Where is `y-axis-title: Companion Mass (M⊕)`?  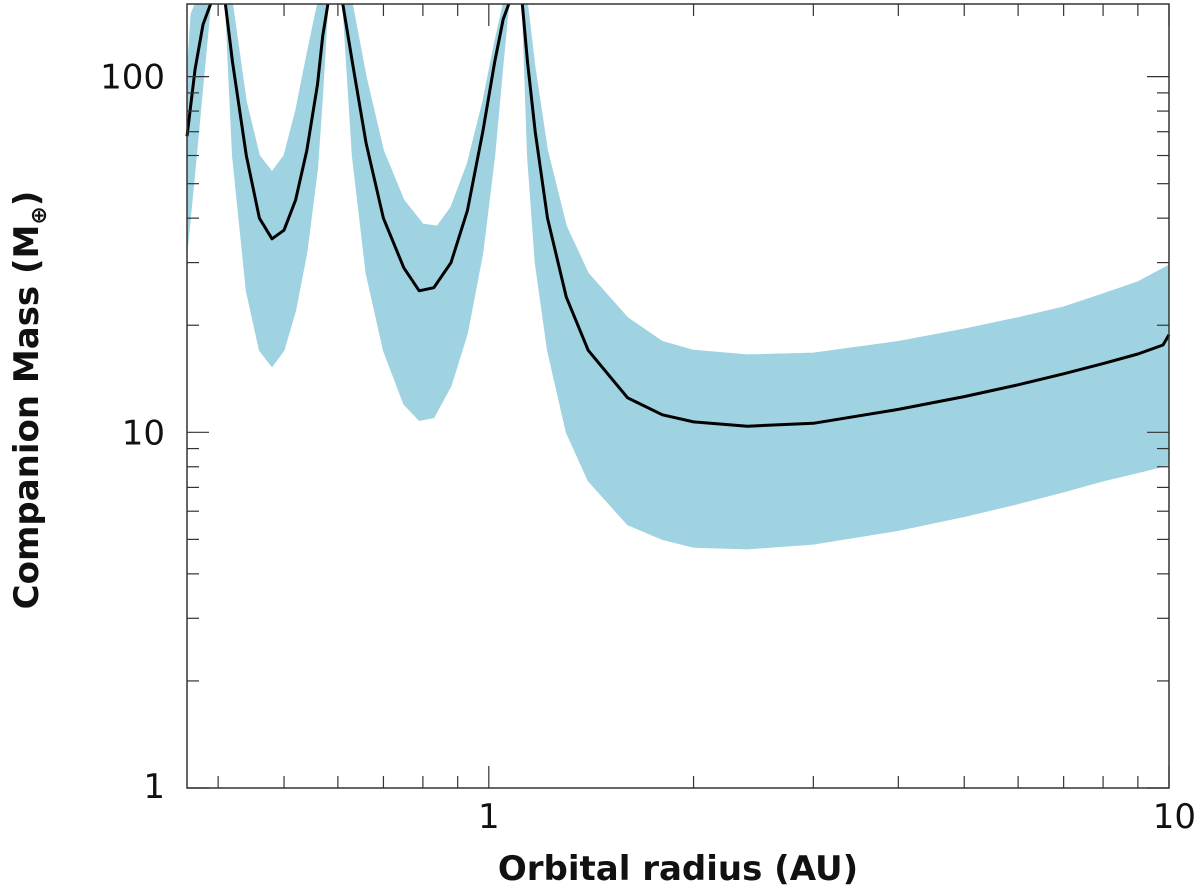 y-axis-title: Companion Mass (M⊕) is located at coordinates (29, 400).